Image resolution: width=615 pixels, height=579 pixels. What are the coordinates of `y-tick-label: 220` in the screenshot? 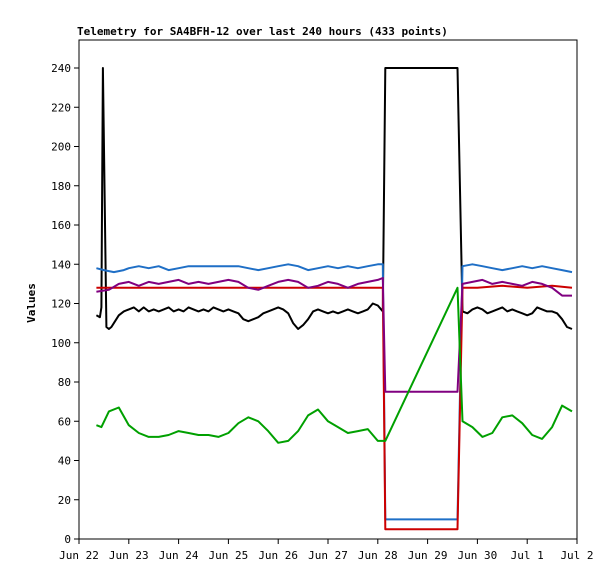 It's located at (61, 107).